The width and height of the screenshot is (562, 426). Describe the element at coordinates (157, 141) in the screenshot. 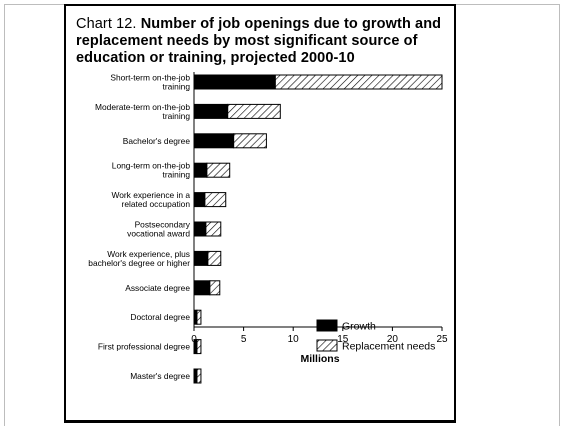

I see `category-label-2-0: Bachelor's degree` at that location.